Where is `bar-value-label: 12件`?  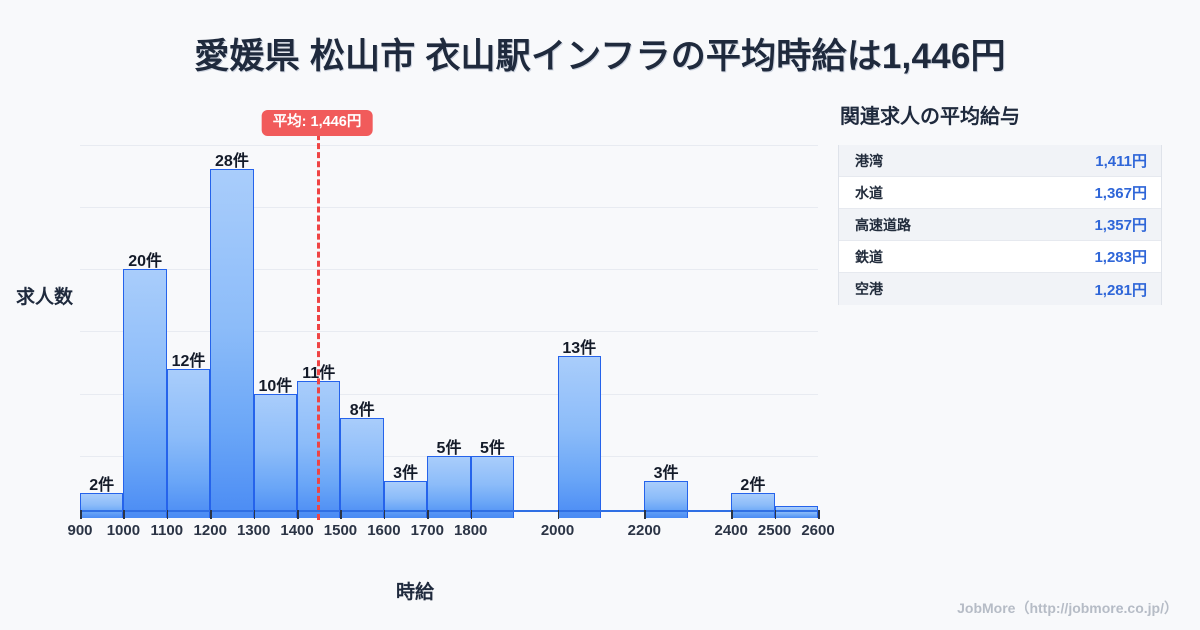
bar-value-label: 12件 is located at coordinates (188, 361).